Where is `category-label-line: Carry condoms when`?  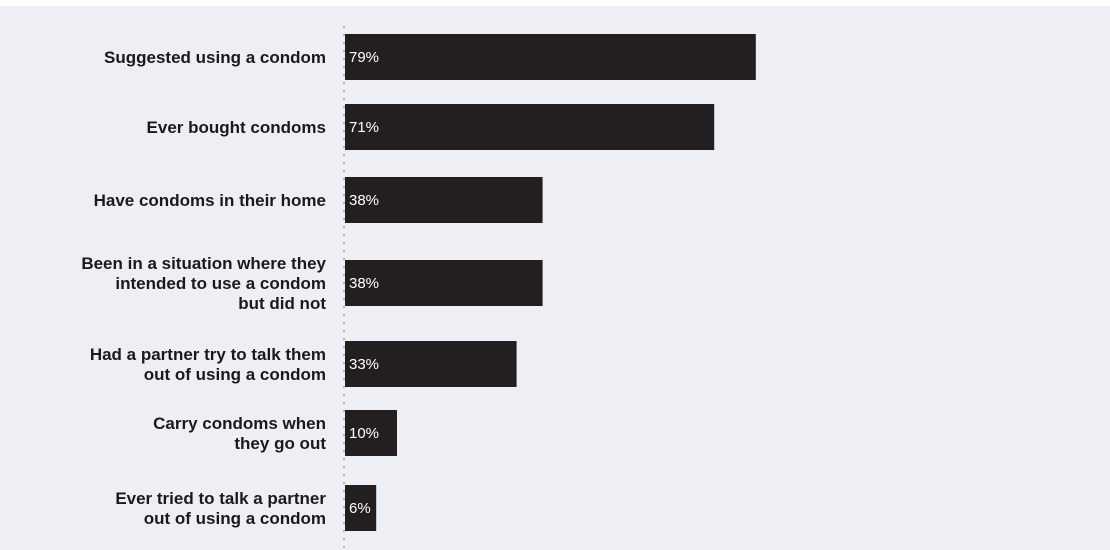
category-label-line: Carry condoms when is located at coordinates (239, 423).